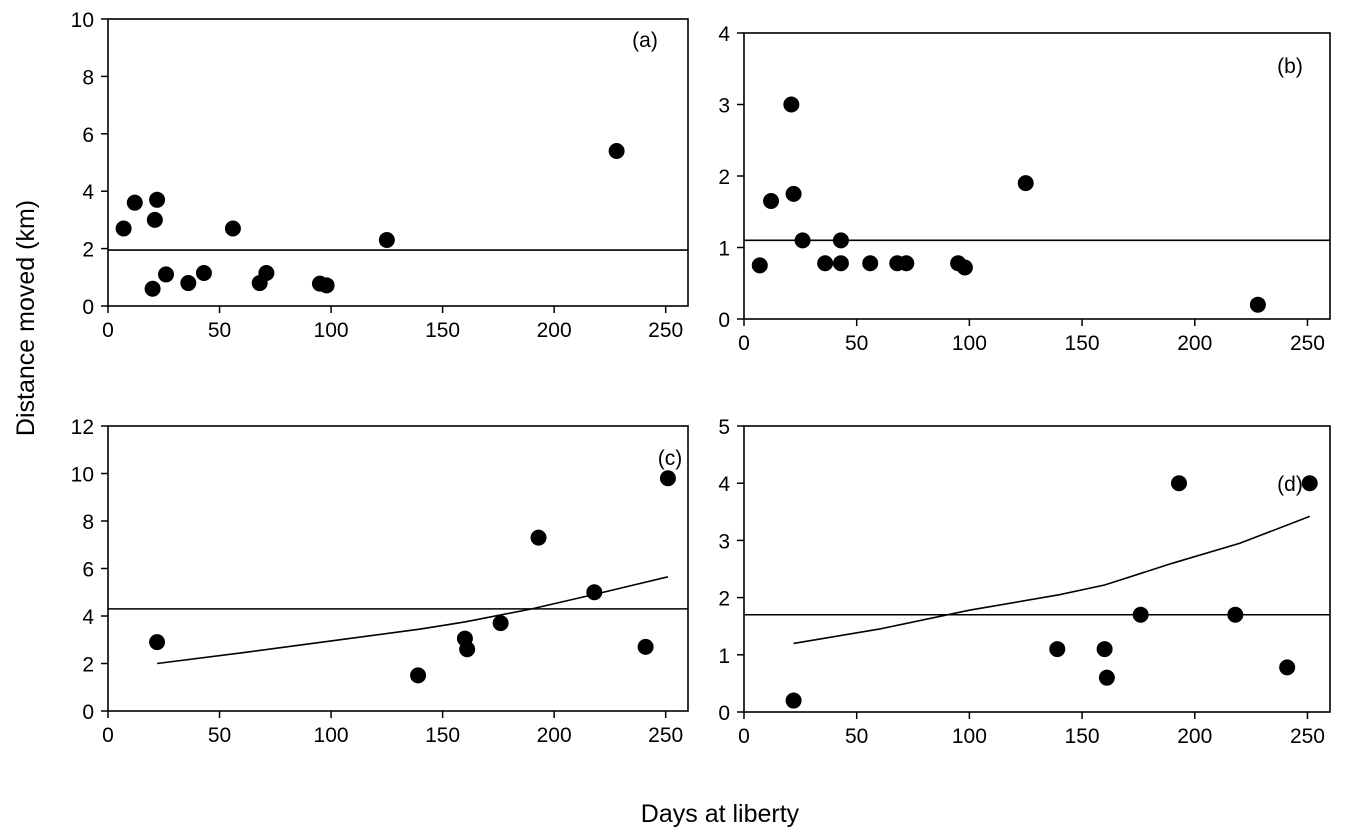 This screenshot has height=833, width=1347. What do you see at coordinates (1307, 343) in the screenshot?
I see `panel-b-xtick-label: 250` at bounding box center [1307, 343].